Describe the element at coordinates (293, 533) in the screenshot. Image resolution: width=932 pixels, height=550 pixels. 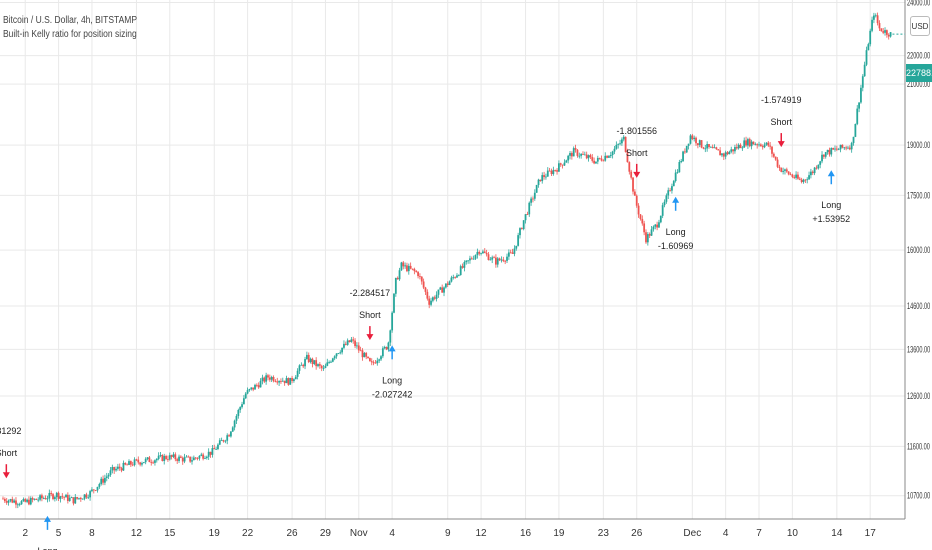
I see `x-tick-label: 26` at that location.